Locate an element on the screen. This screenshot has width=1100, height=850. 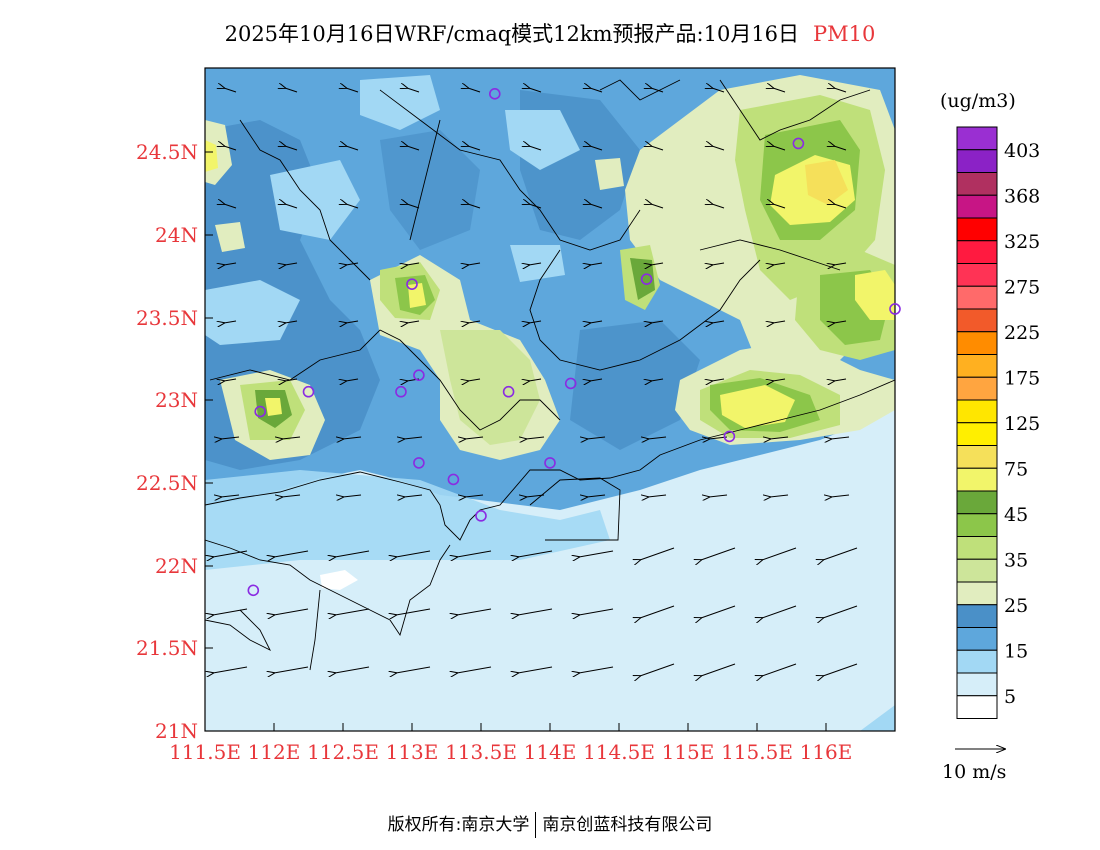
color-legend: 403 368 325 275 225 175 125 75 45 35 25 15 5 is located at coordinates (998, 422).